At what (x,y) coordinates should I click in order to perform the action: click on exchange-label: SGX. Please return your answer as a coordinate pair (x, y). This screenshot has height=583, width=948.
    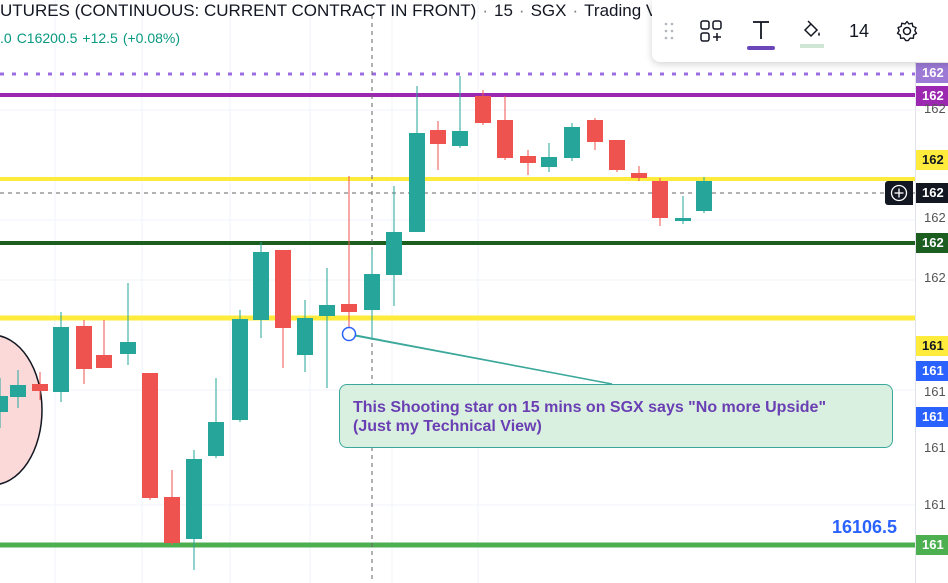
    Looking at the image, I should click on (548, 10).